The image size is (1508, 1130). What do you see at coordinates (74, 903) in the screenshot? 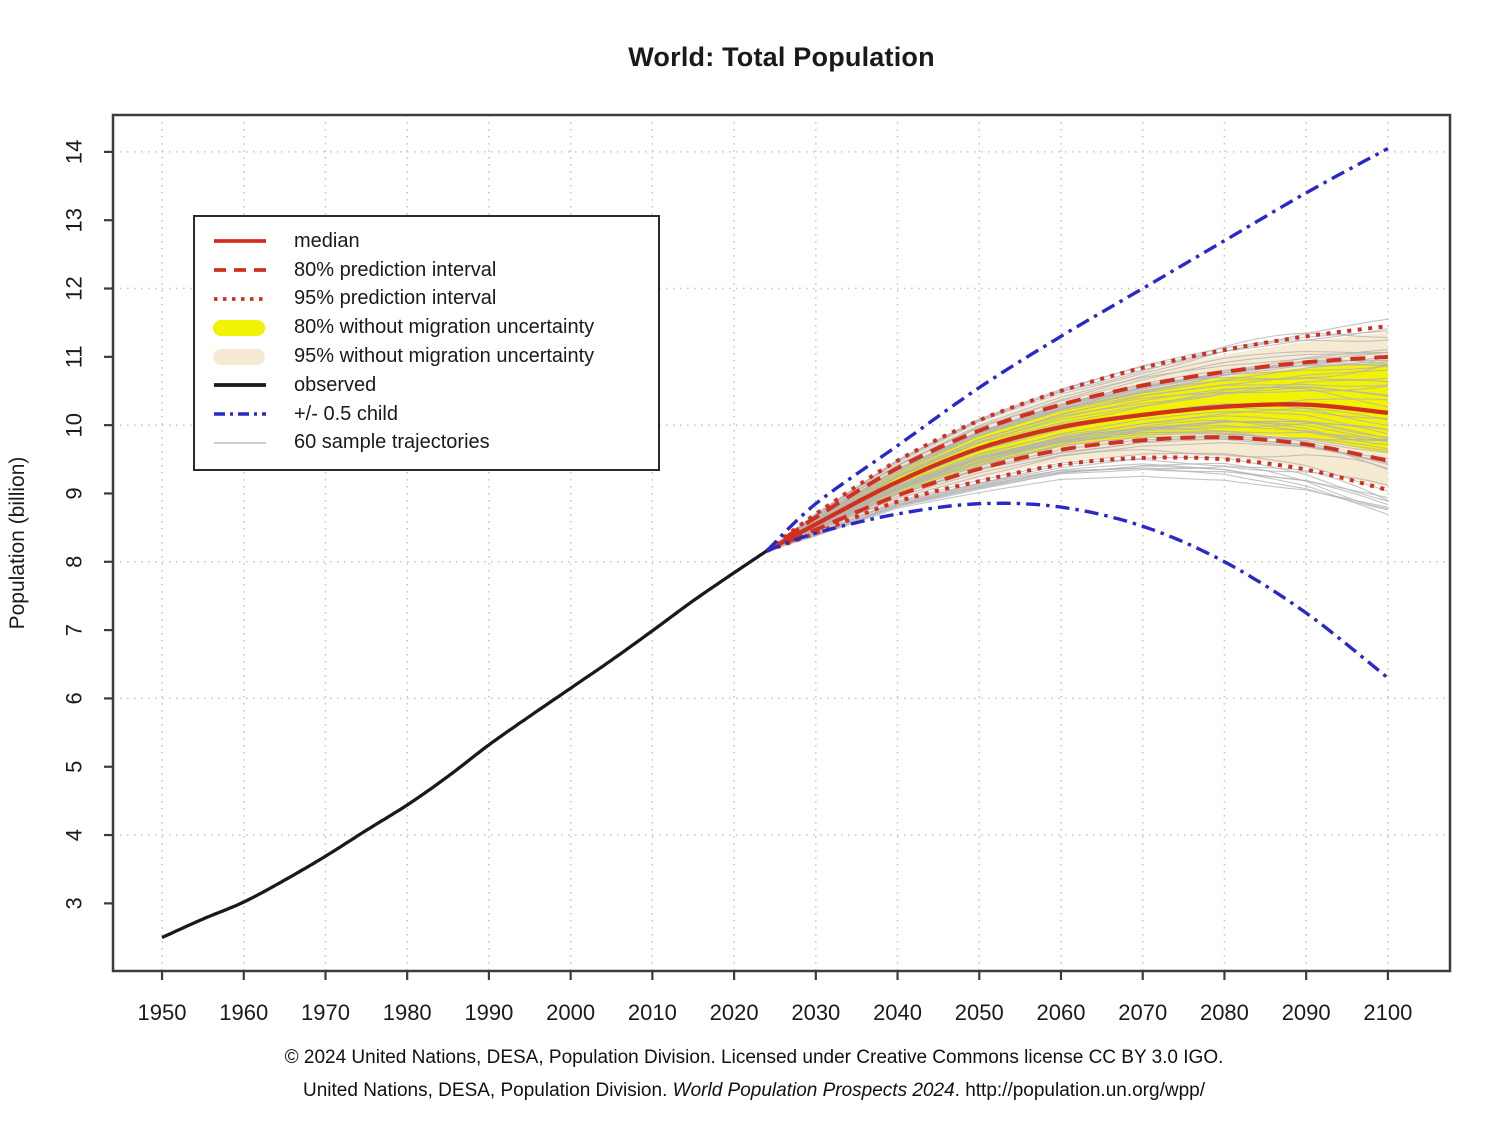
I see `y-tick-label: 3` at bounding box center [74, 903].